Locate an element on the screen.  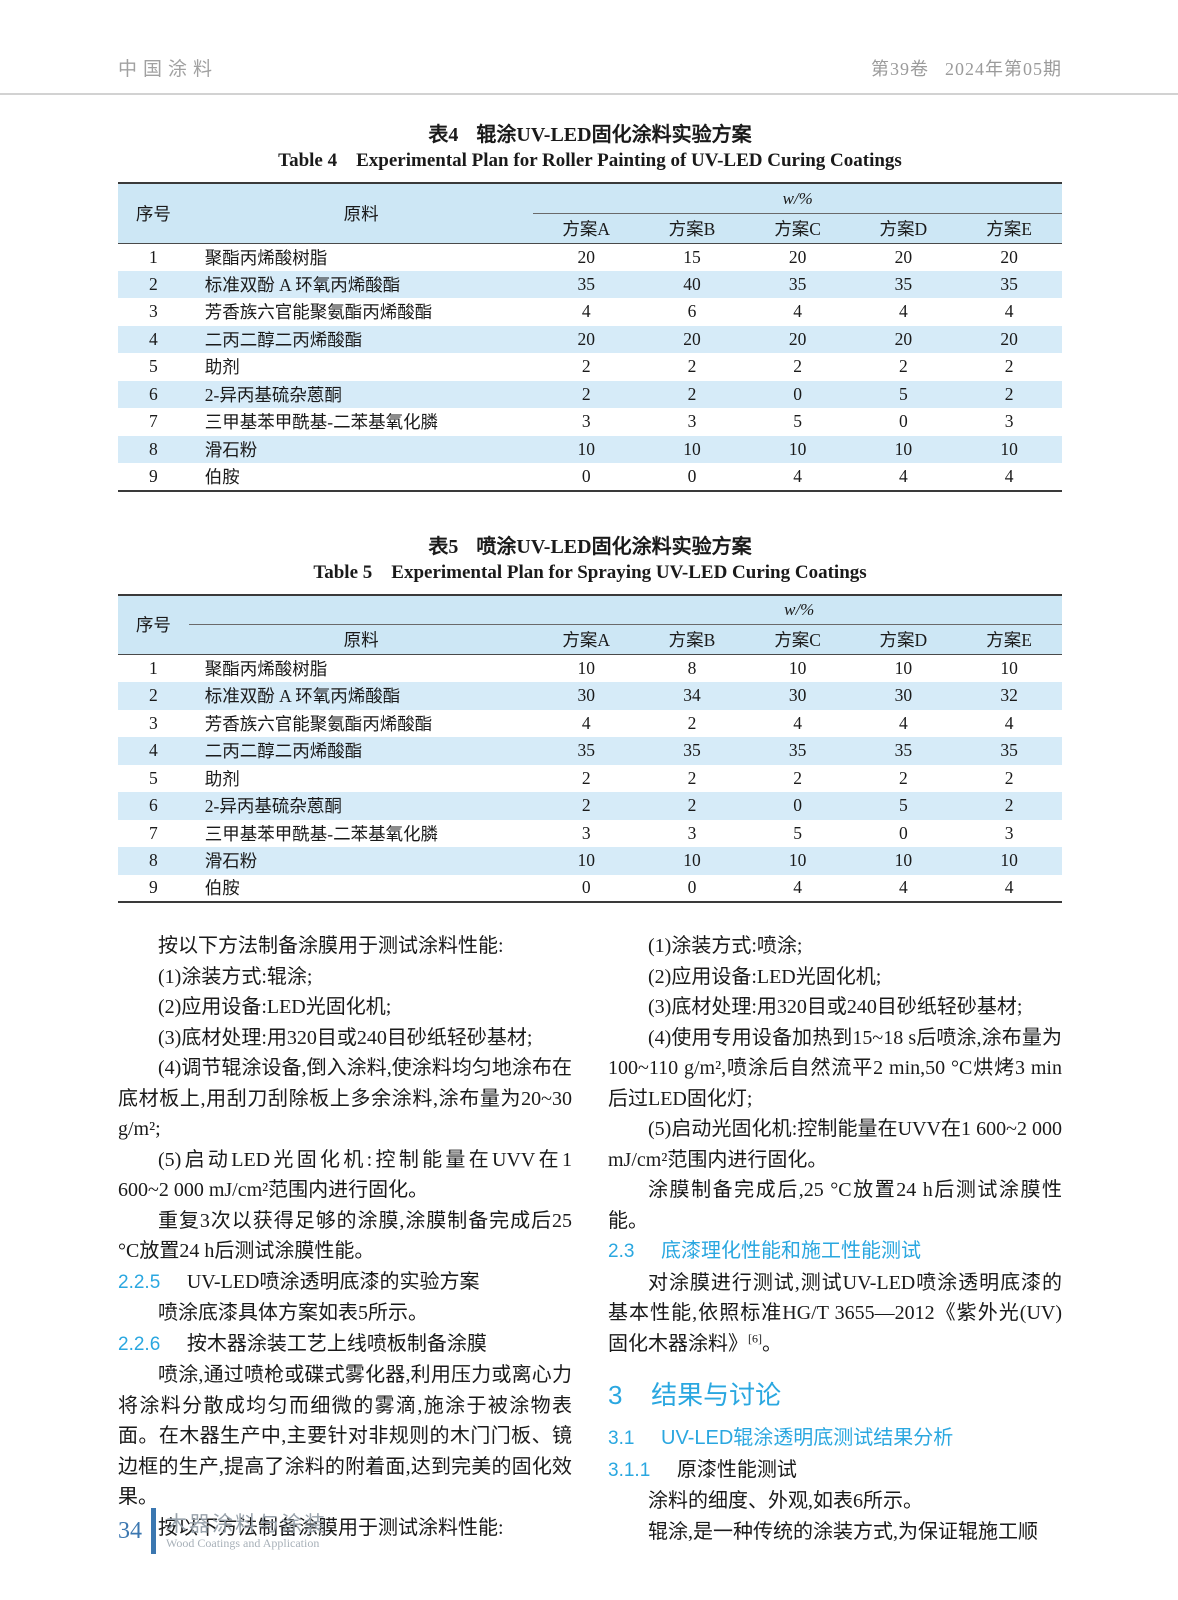
material-name: 芳香族六官能聚氨酯丙烯酸酯 is located at coordinates (318, 312).